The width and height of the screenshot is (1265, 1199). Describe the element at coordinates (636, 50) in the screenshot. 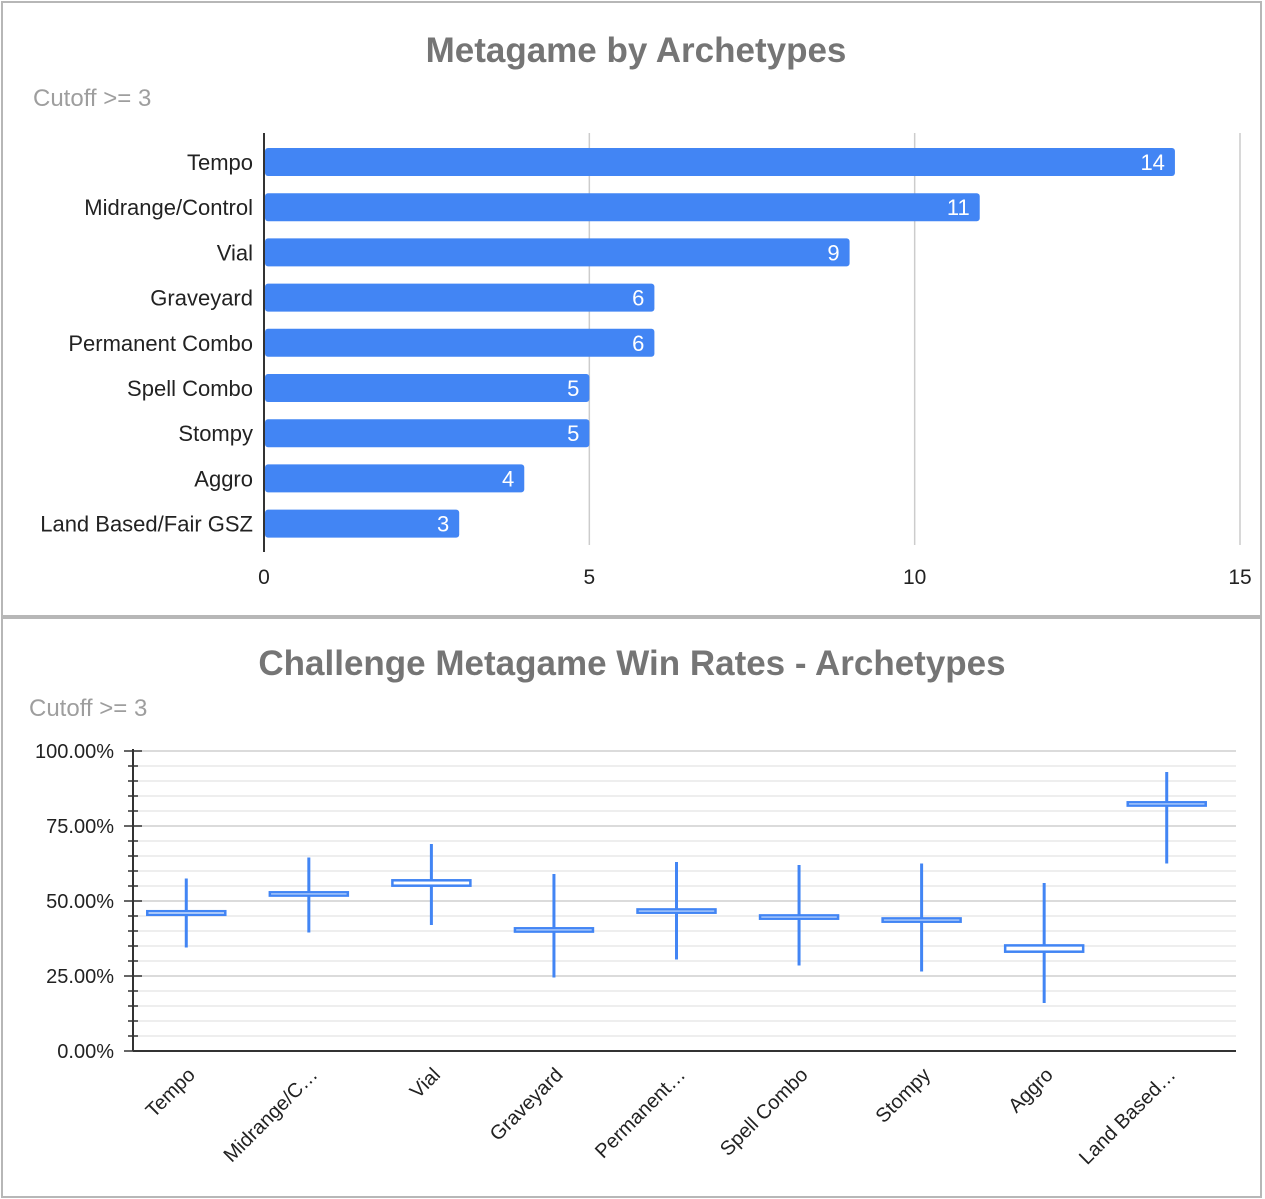

I see `bar-chart-title: Metagame by Archetypes` at that location.